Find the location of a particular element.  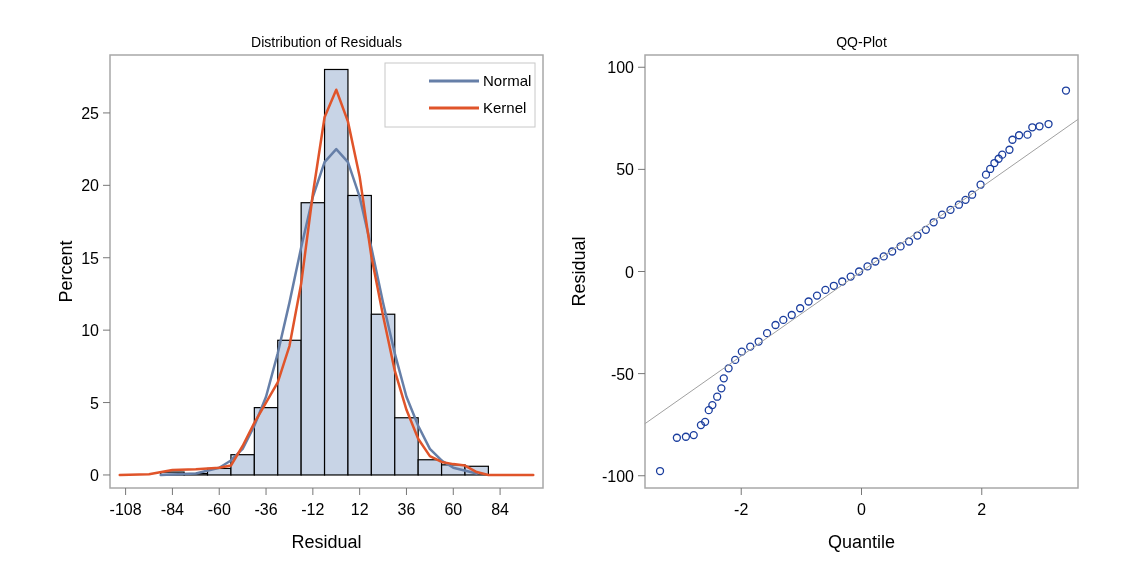

x-axis-title: Residual is located at coordinates (326, 542).